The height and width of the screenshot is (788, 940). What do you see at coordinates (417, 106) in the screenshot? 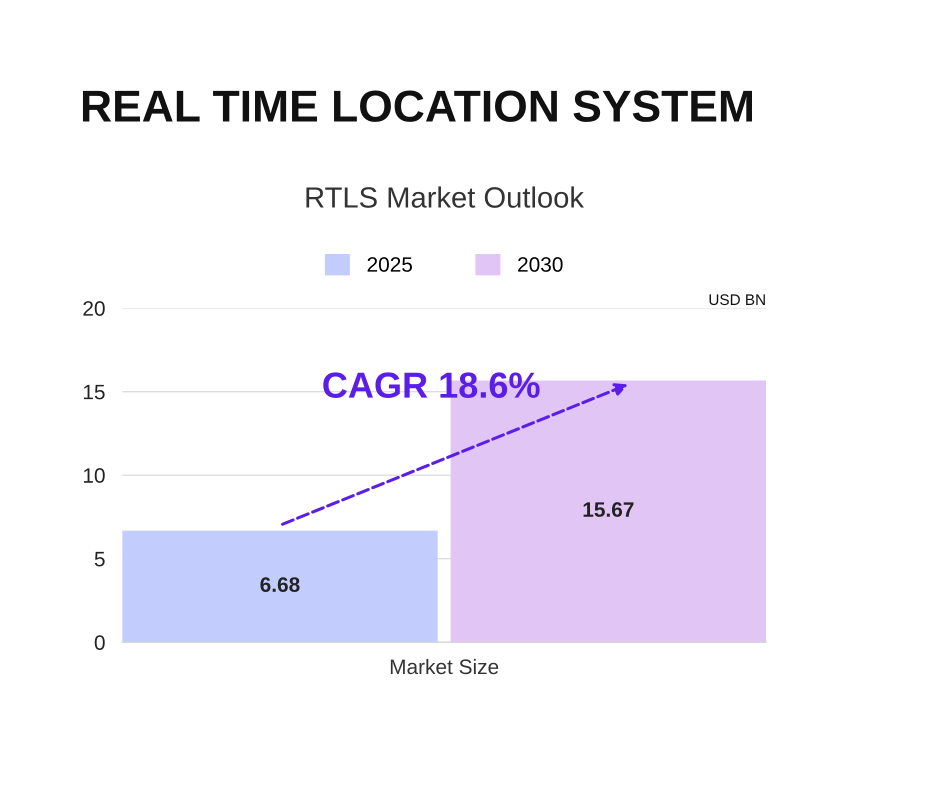
I see `chart-title: REAL TIME LOCATION SYSTEM` at bounding box center [417, 106].